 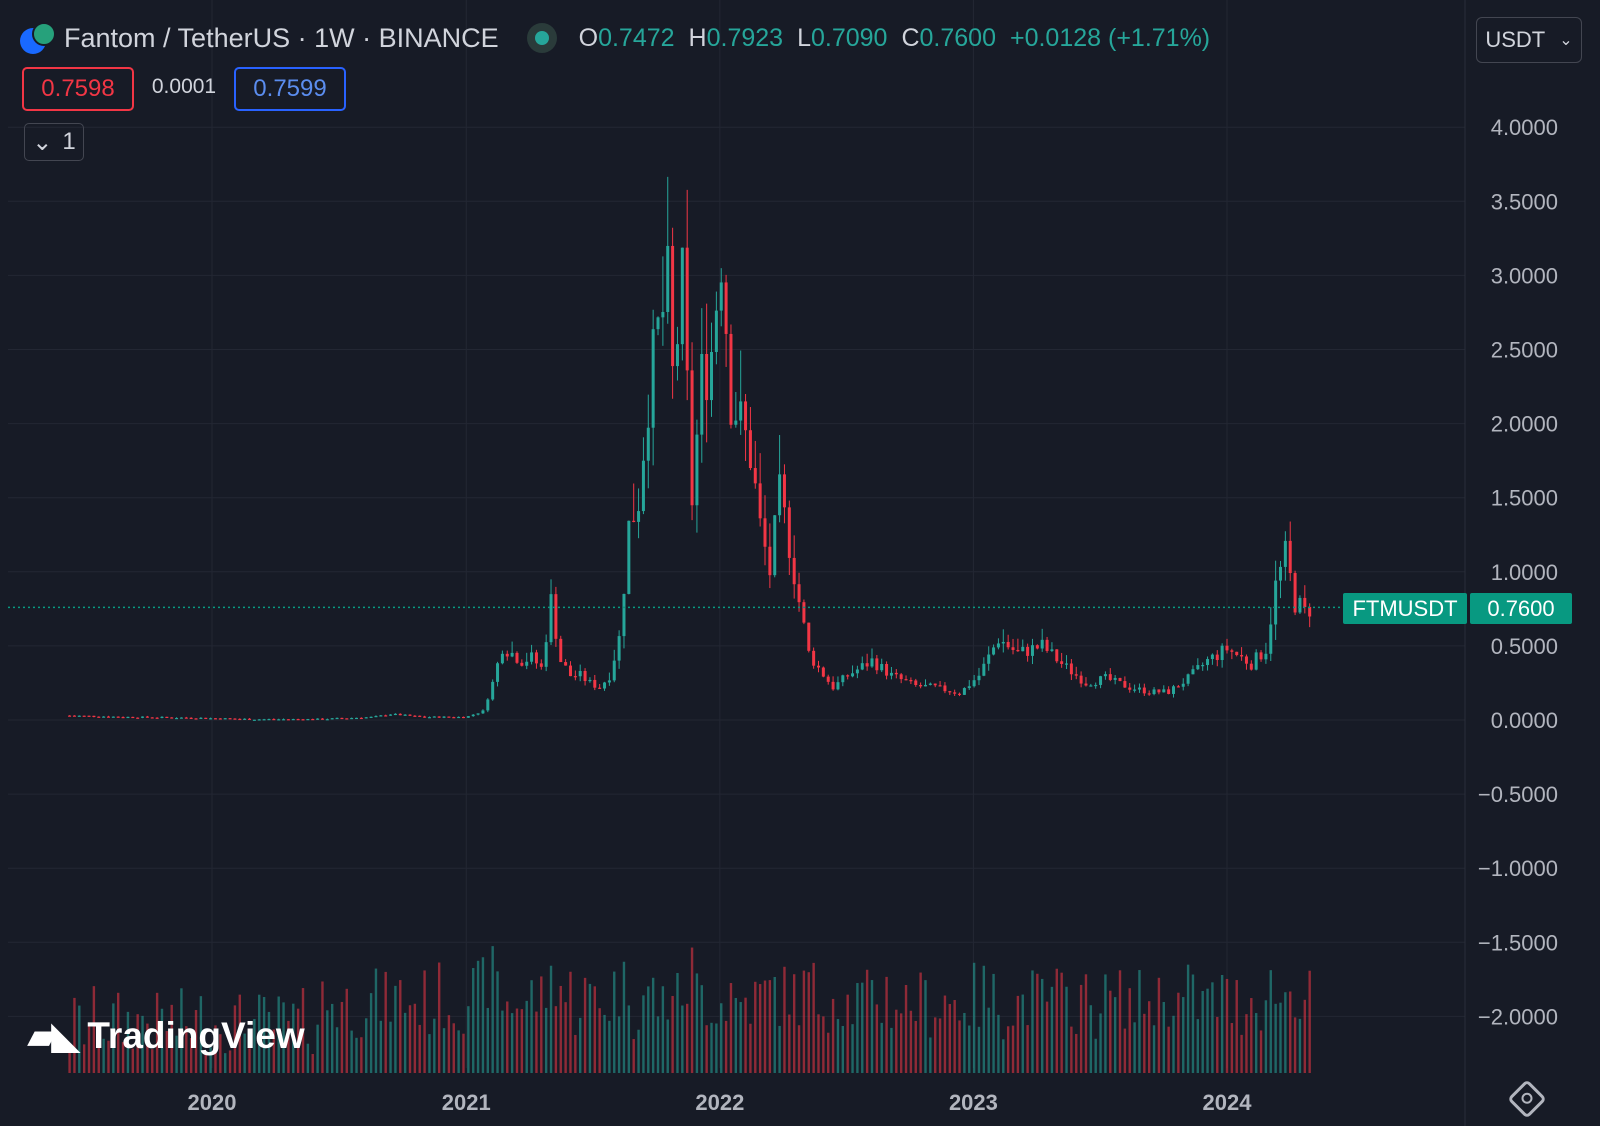 What do you see at coordinates (720, 1102) in the screenshot?
I see `time-axis: 2020 2021 2022 2023 2024` at bounding box center [720, 1102].